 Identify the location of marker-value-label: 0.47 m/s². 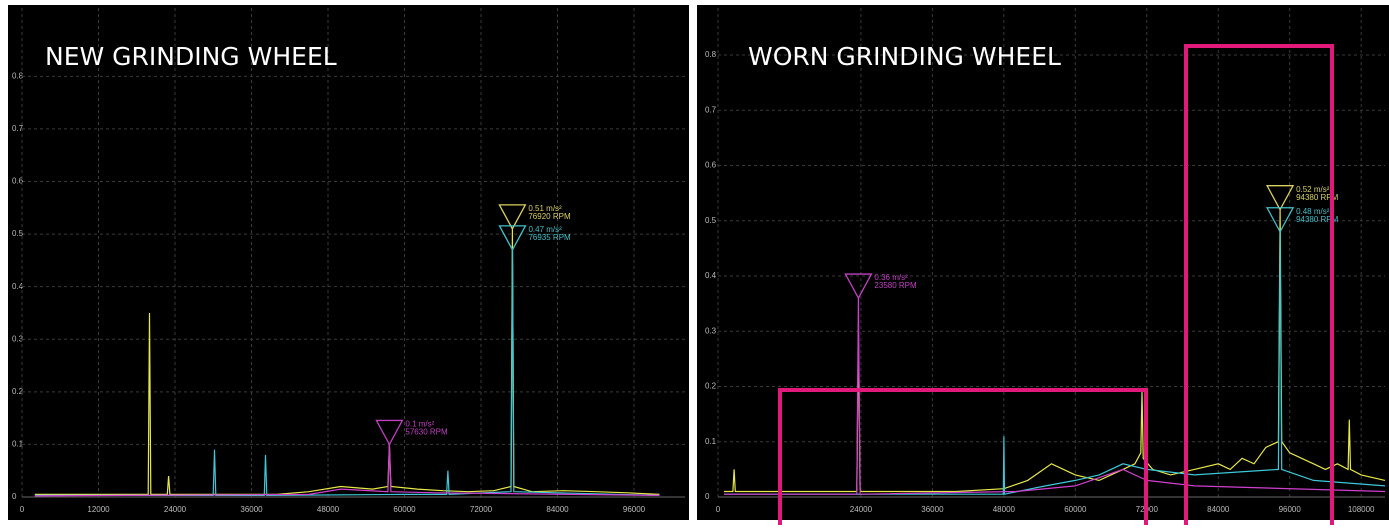
(545, 229).